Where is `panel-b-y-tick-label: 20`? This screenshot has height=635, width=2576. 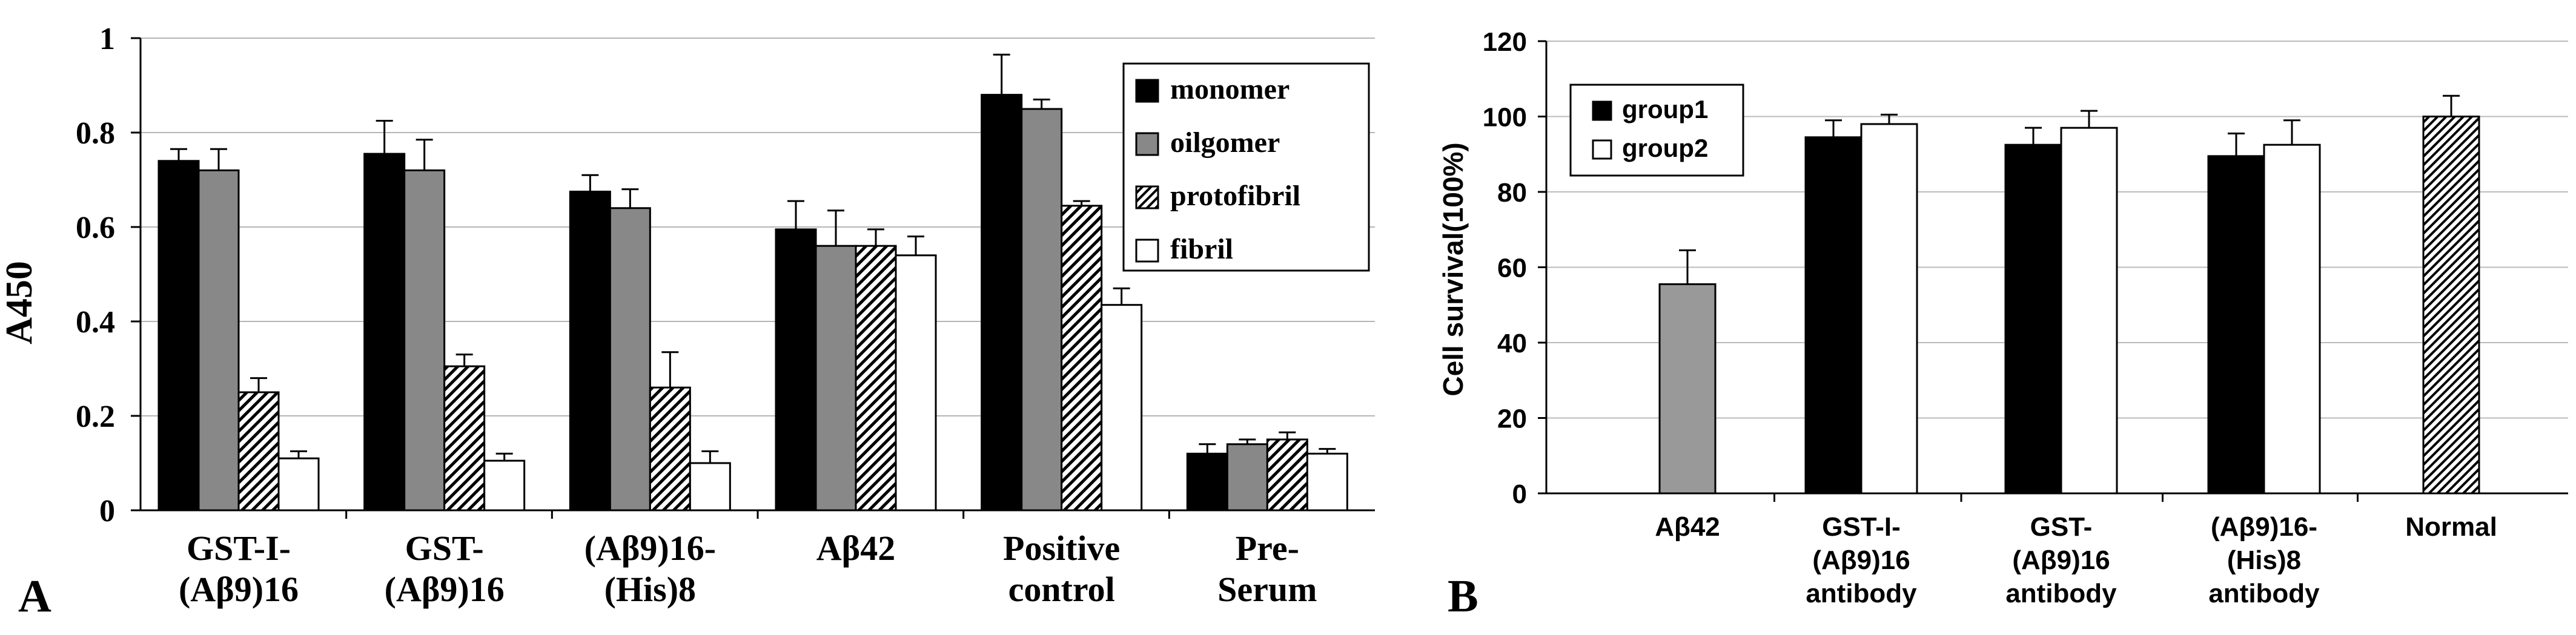
panel-b-y-tick-label: 20 is located at coordinates (1512, 419).